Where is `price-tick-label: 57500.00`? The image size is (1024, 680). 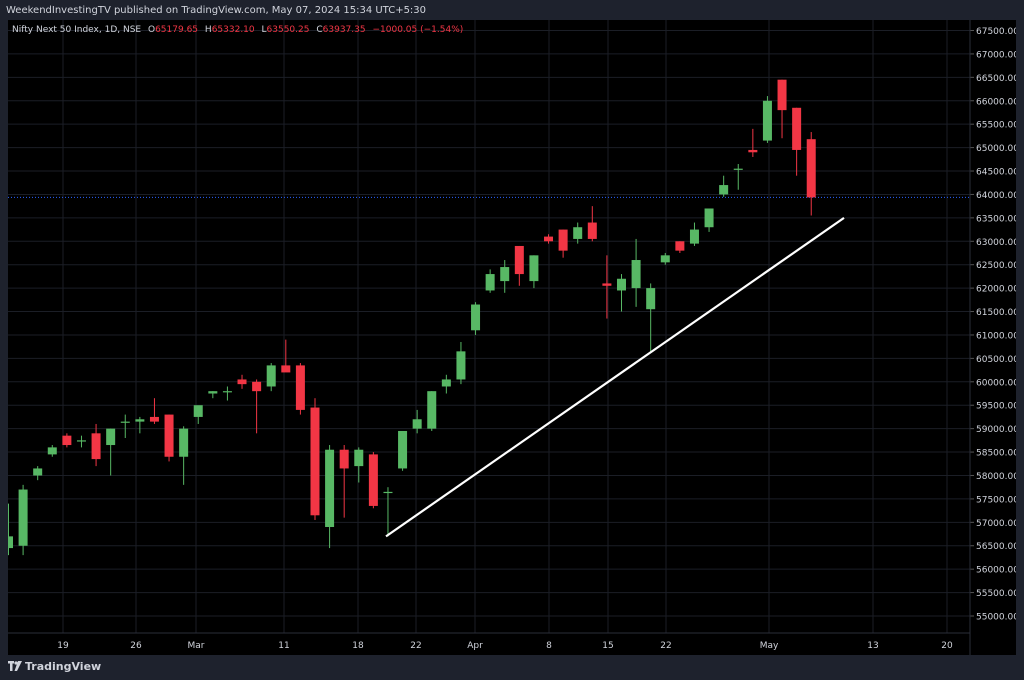 price-tick-label: 57500.00 is located at coordinates (996, 500).